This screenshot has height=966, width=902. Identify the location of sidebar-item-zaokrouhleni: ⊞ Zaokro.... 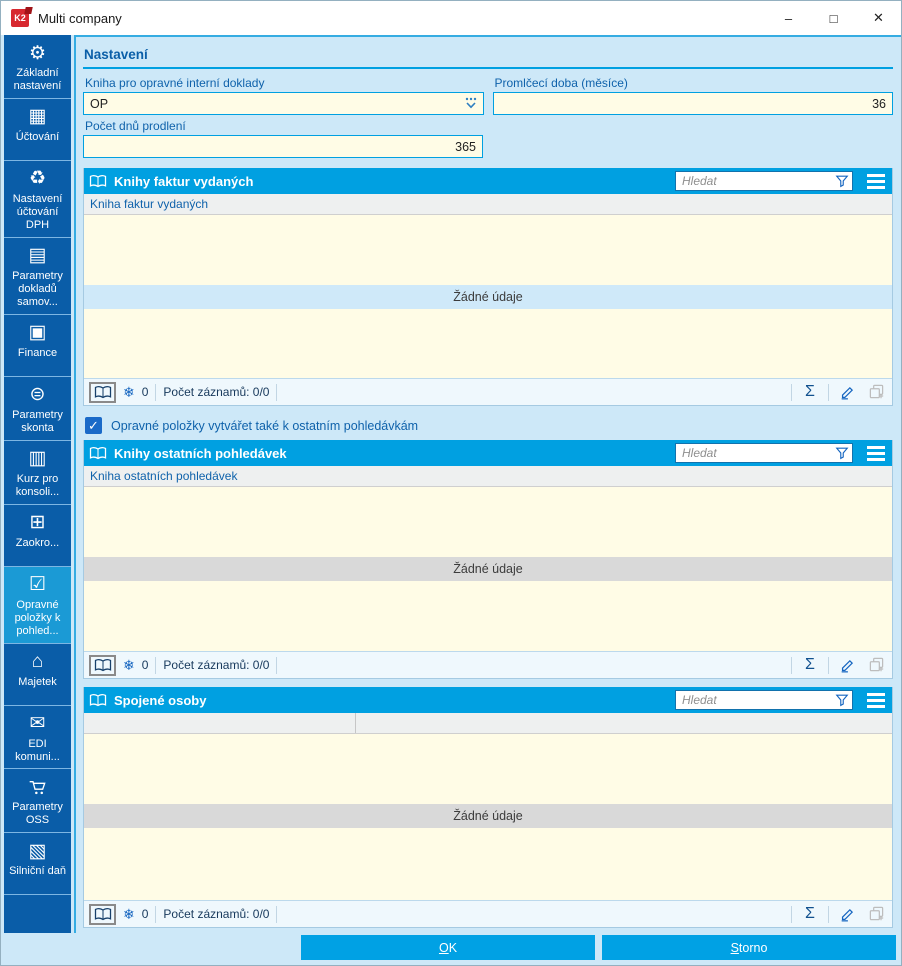
(37, 536).